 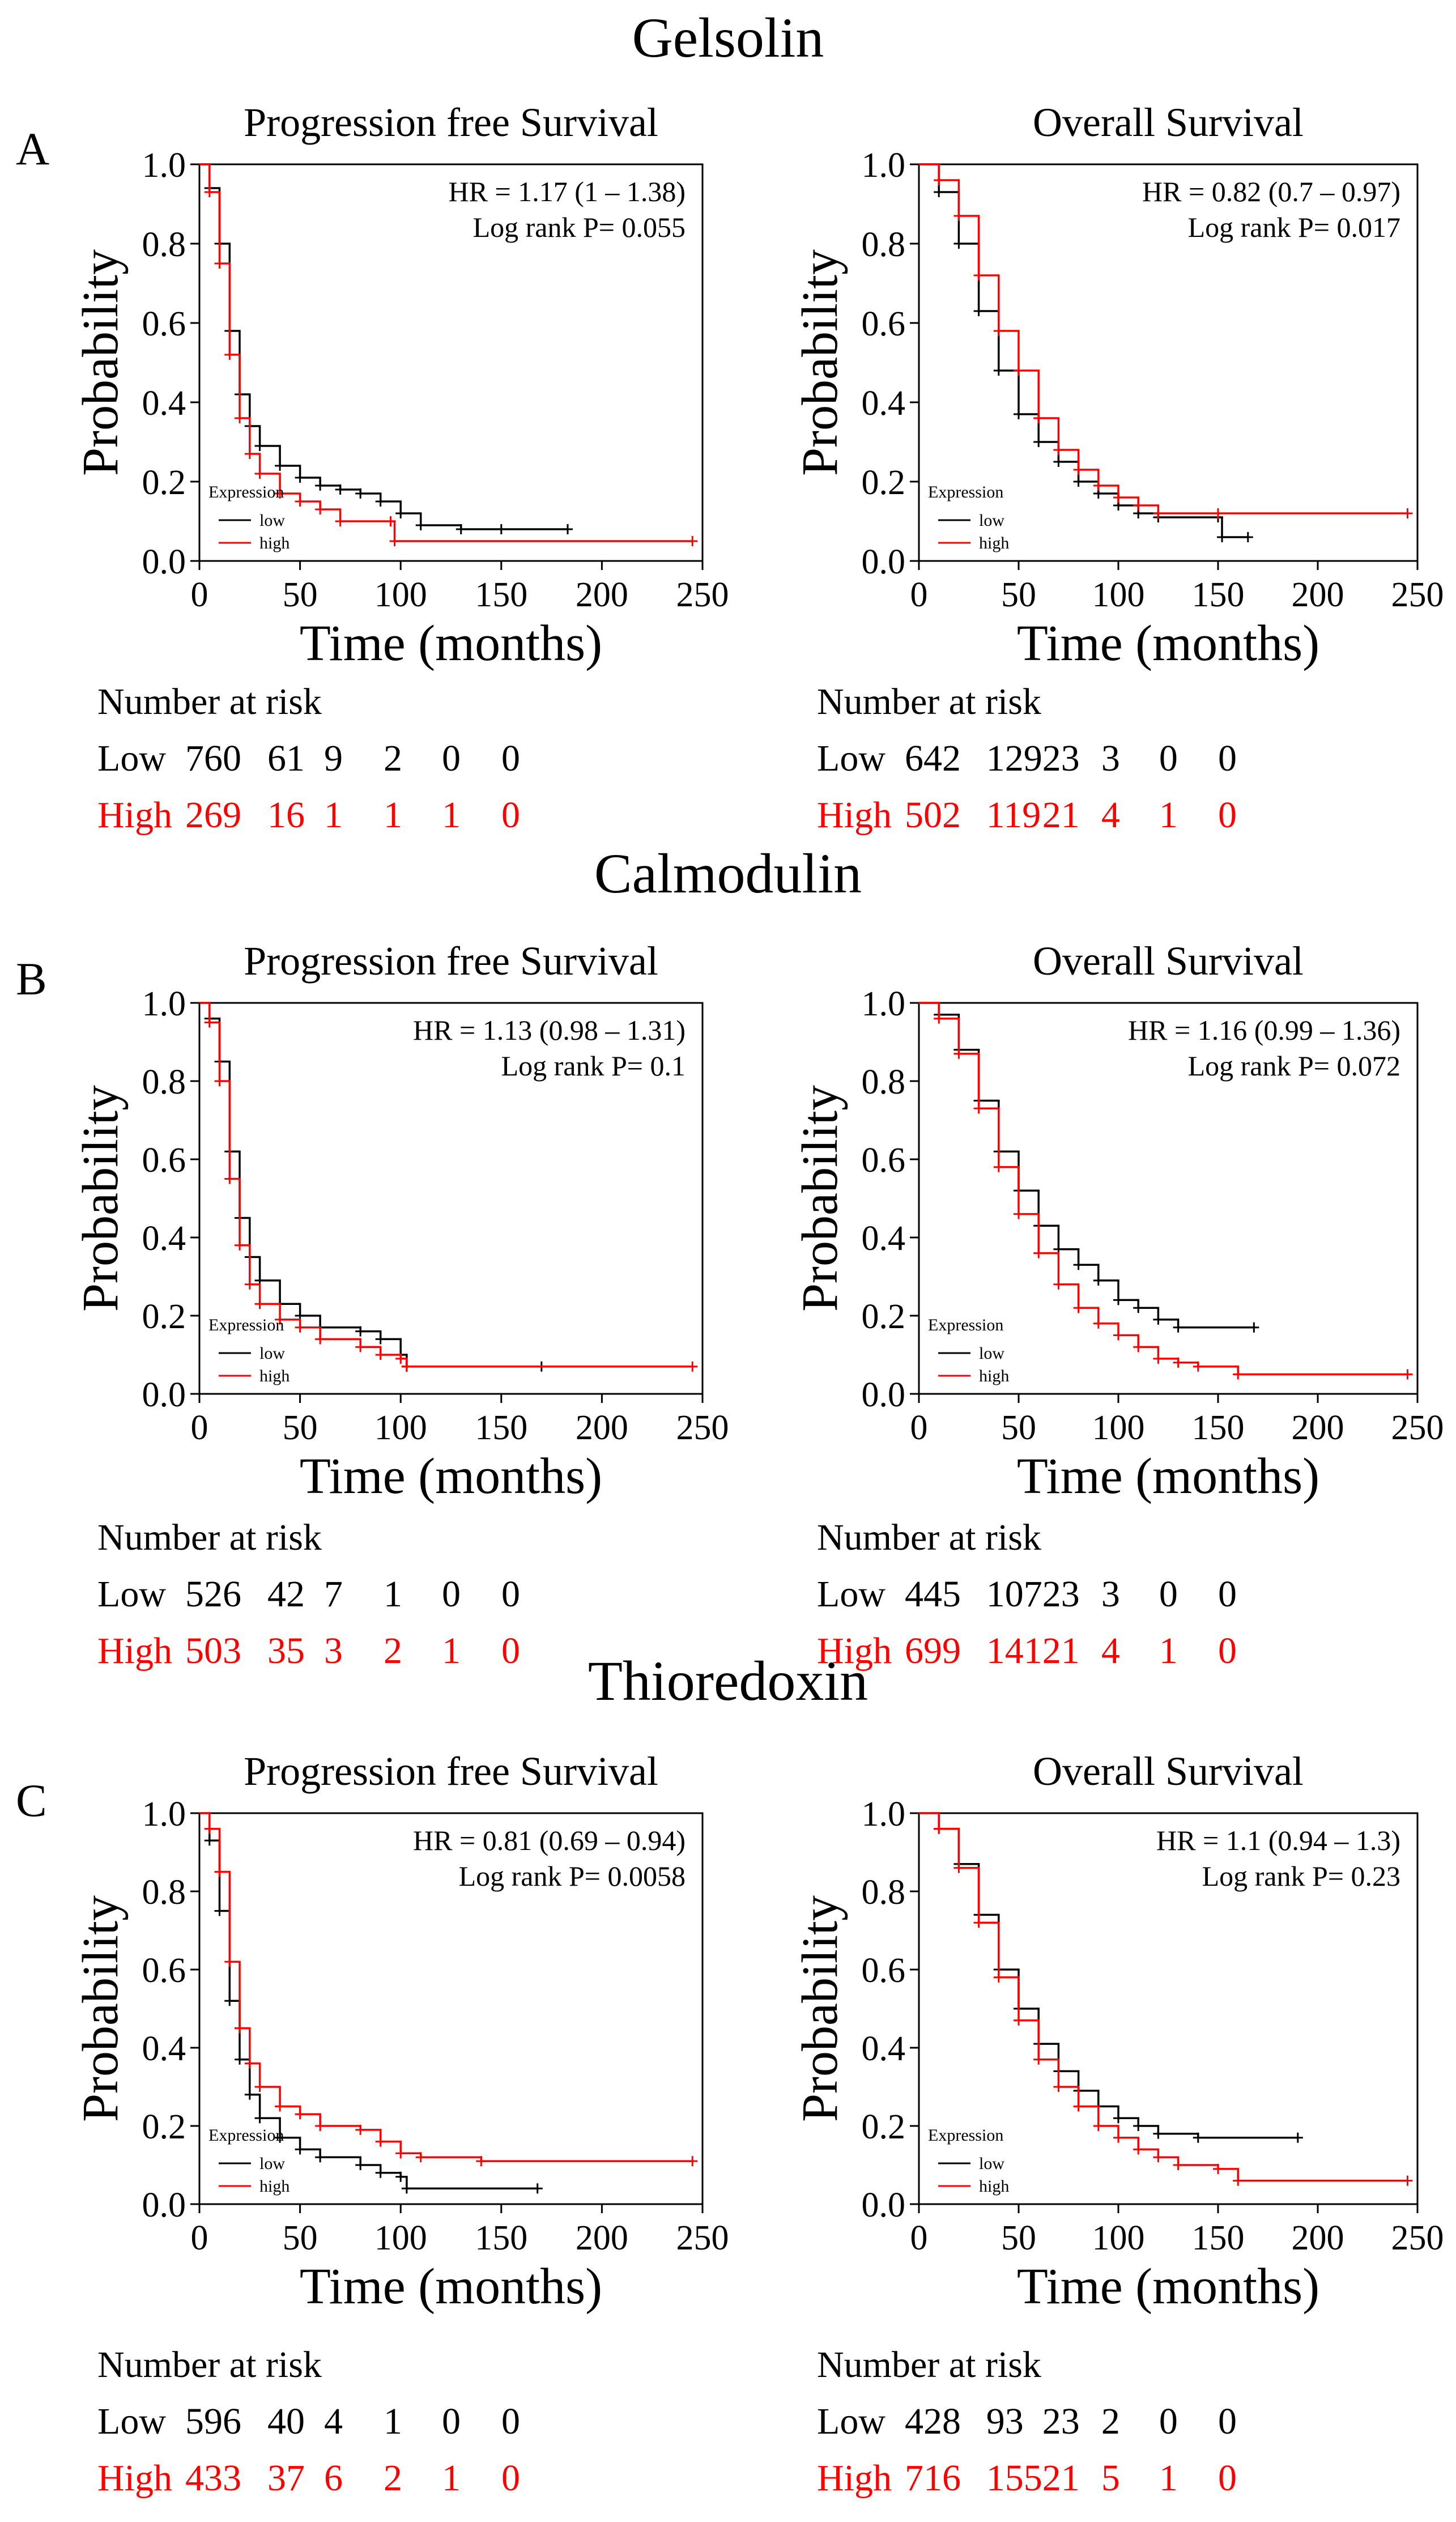 What do you see at coordinates (567, 191) in the screenshot?
I see `hr-annotation: HR = 1.17 (1 – 1.38)` at bounding box center [567, 191].